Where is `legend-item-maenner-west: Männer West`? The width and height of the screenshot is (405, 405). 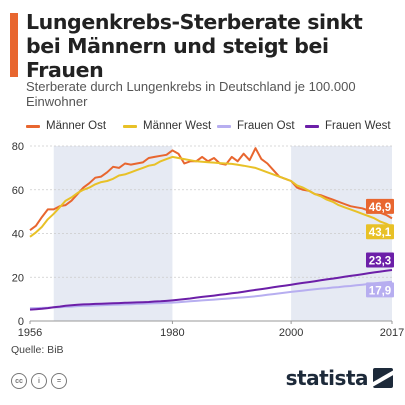
legend-item-maenner-west: Männer West is located at coordinates (167, 126).